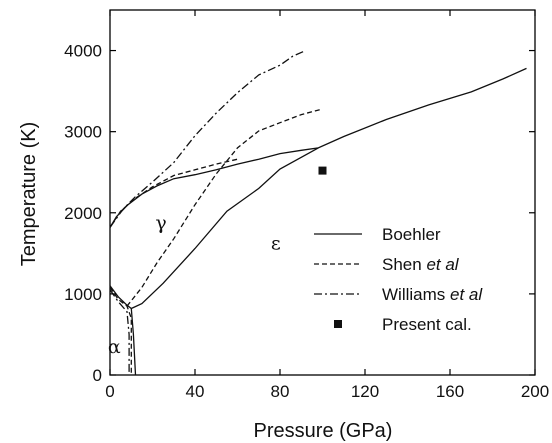 This screenshot has width=552, height=443. What do you see at coordinates (83, 132) in the screenshot?
I see `y-tick-label: 3000` at bounding box center [83, 132].